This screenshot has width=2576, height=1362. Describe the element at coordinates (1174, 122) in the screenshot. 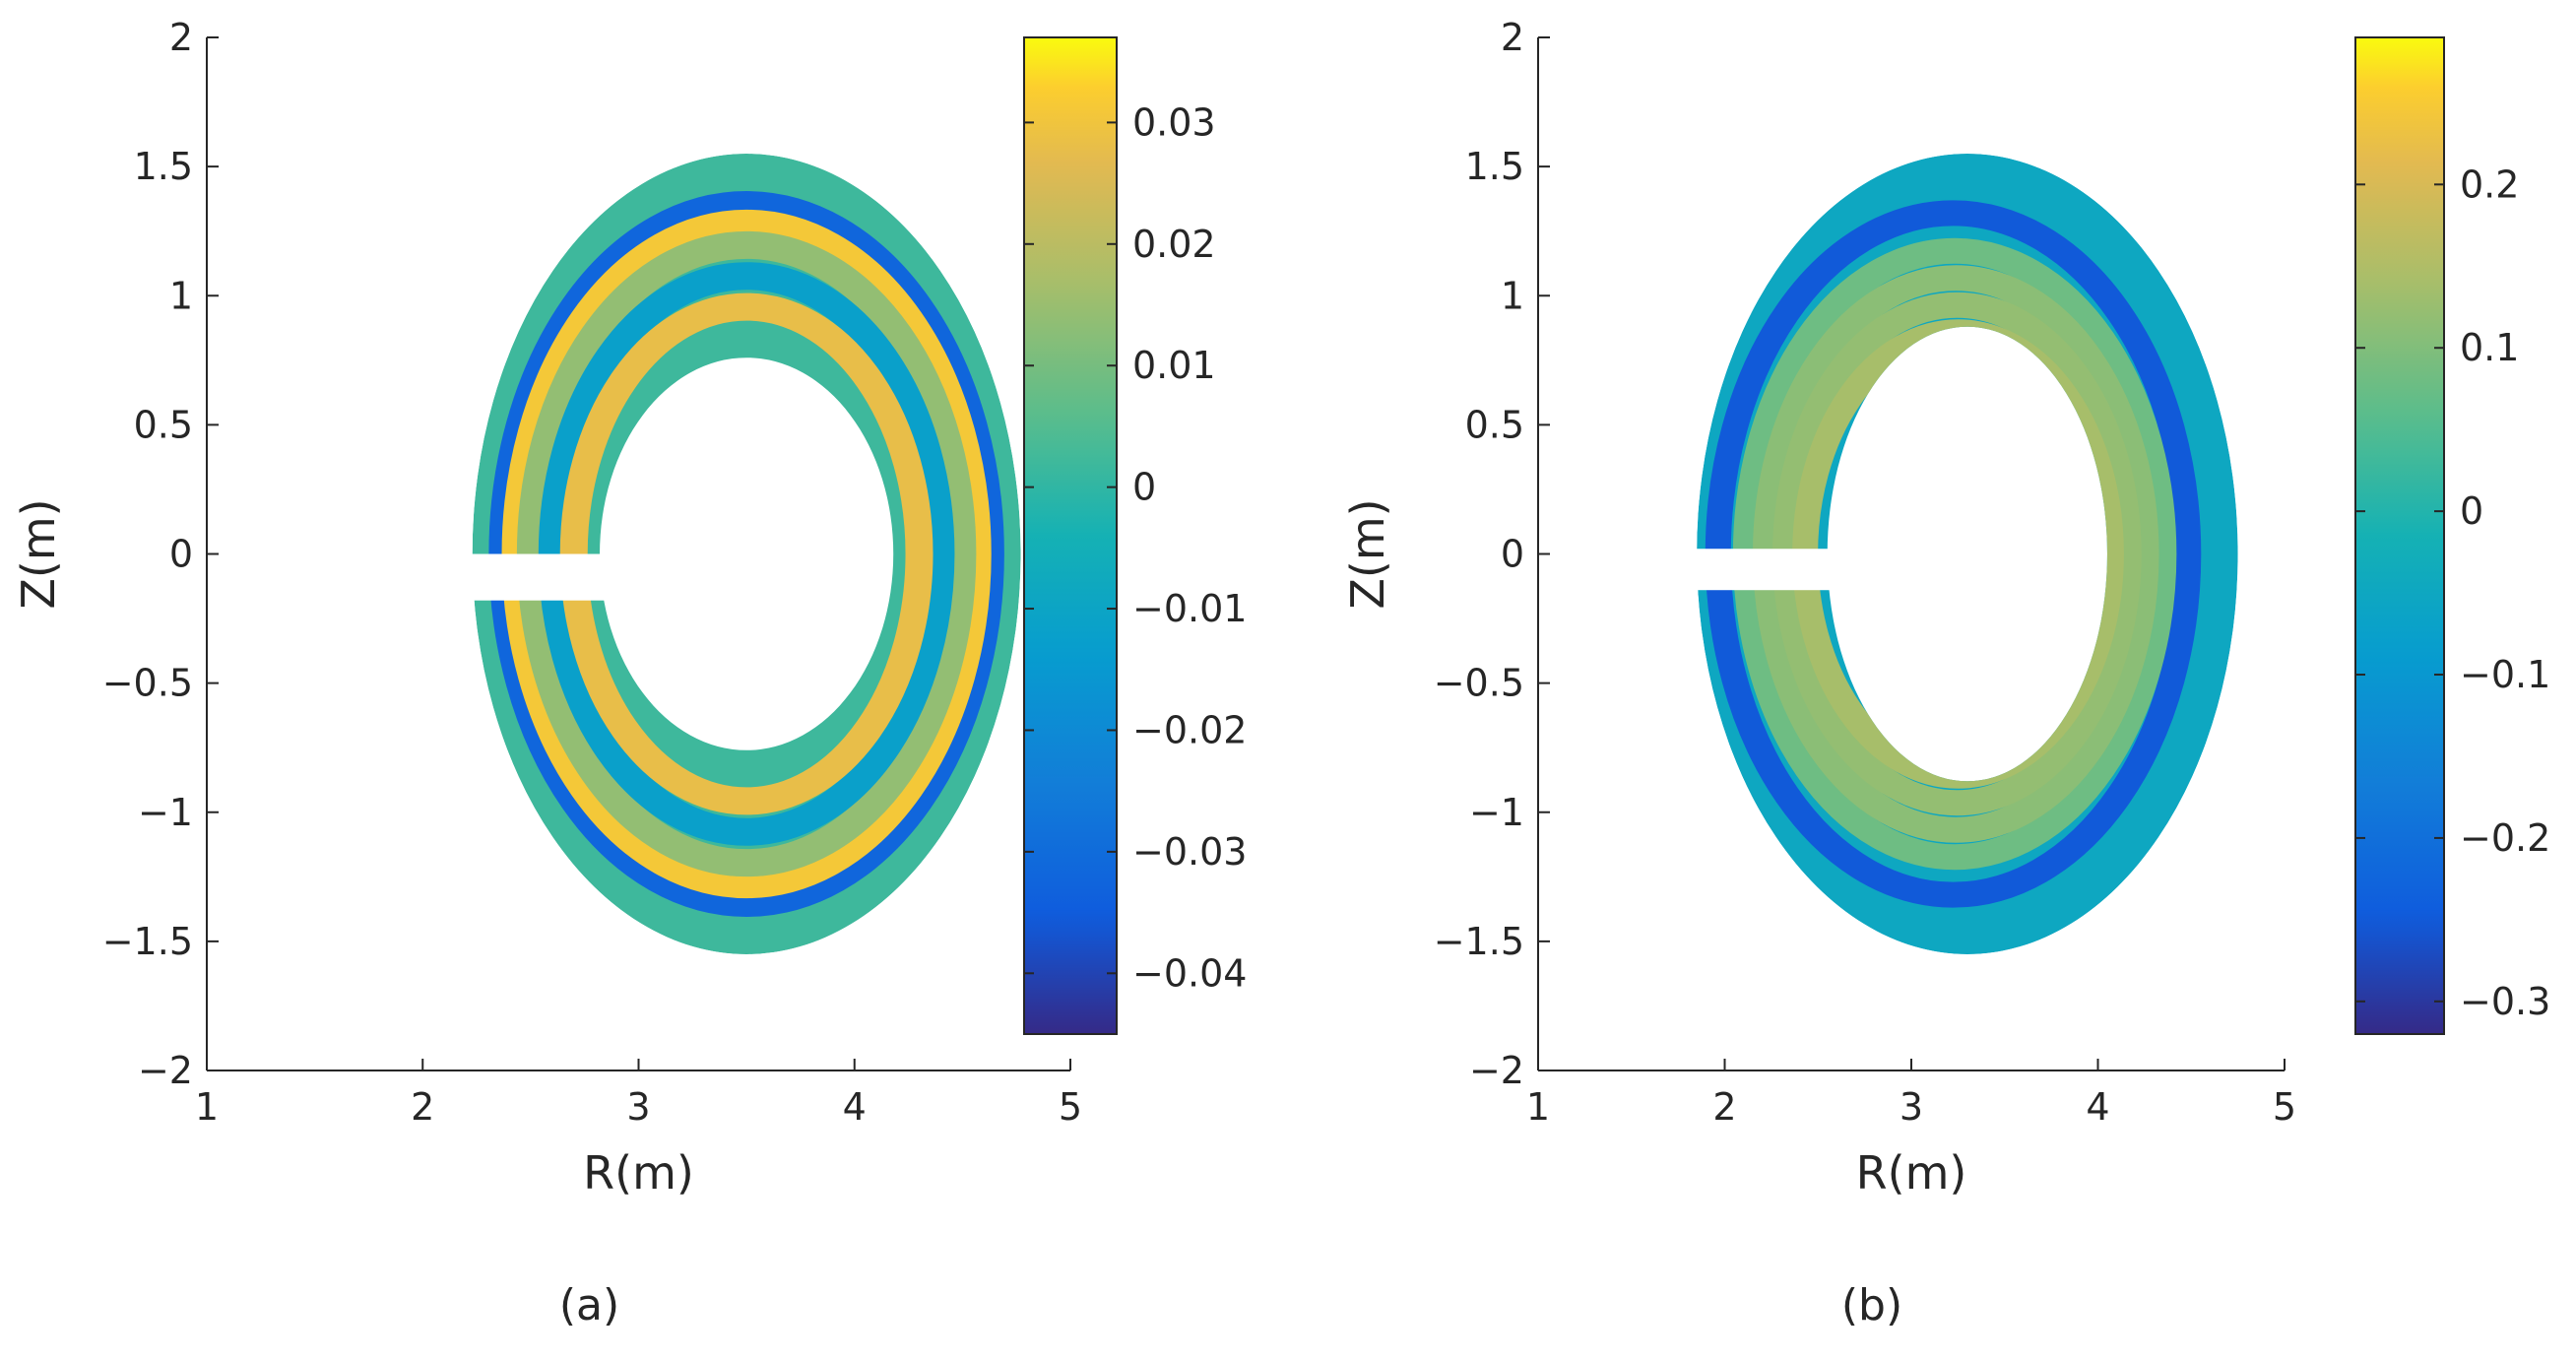

I see `colorbar-tick-label: 0.03` at that location.